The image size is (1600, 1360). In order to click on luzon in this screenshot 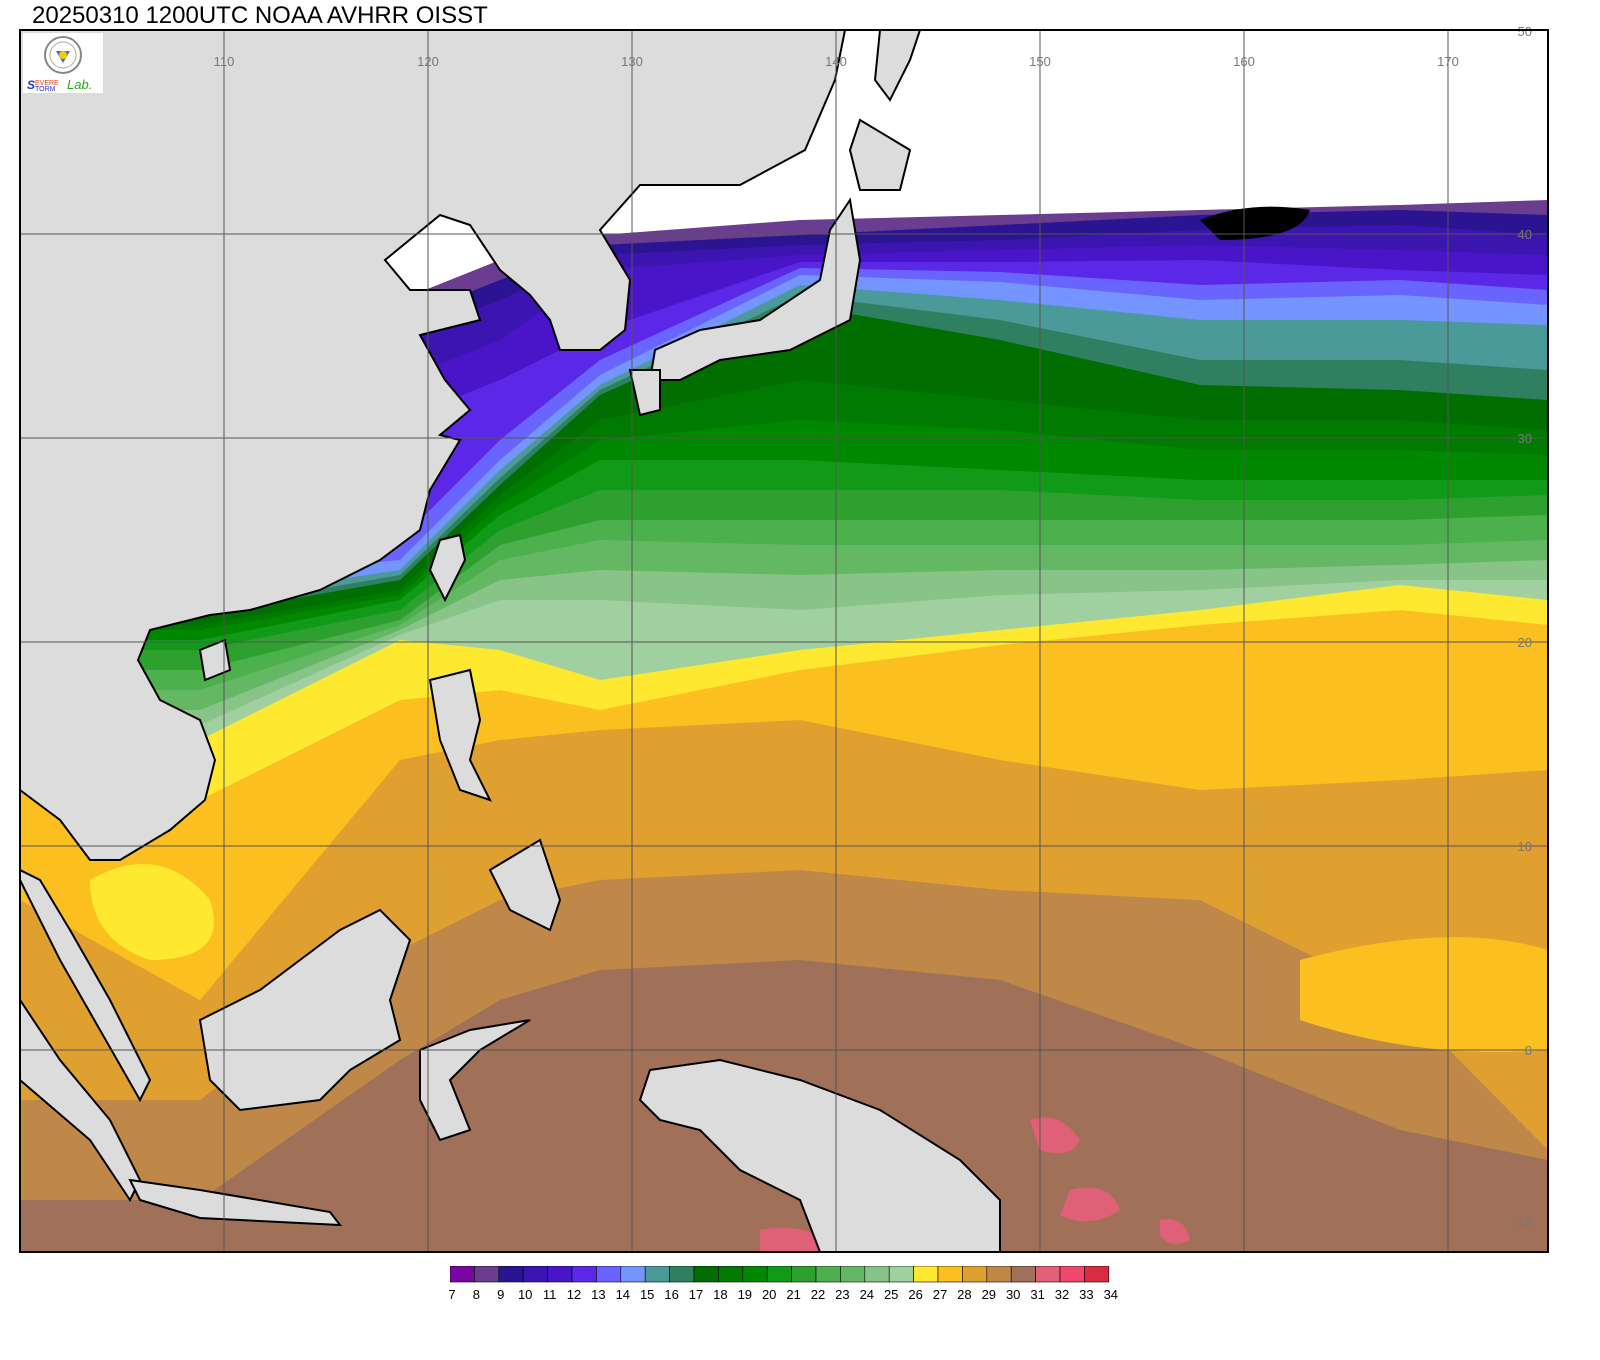, I will do `click(460, 735)`.